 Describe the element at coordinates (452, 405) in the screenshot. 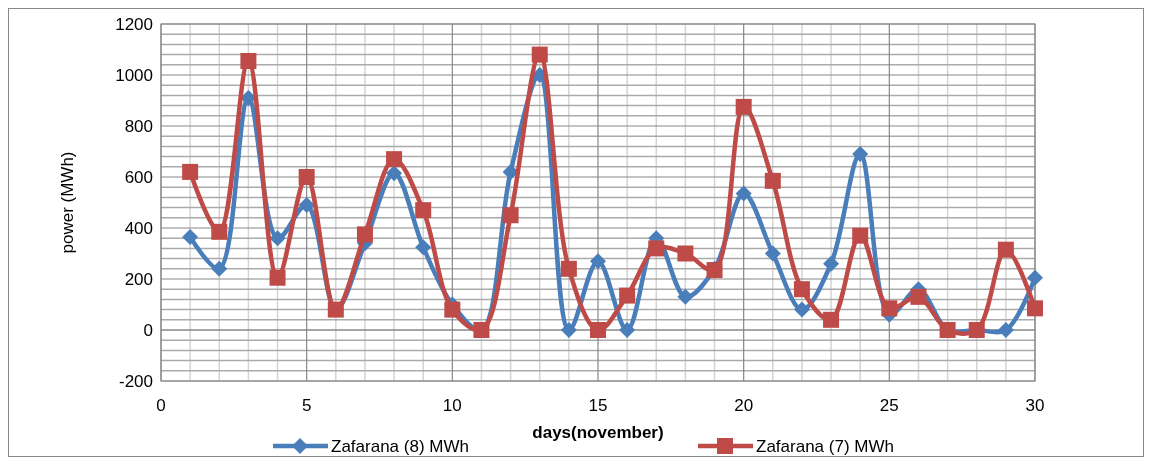

I see `x-tick-label: 10` at that location.